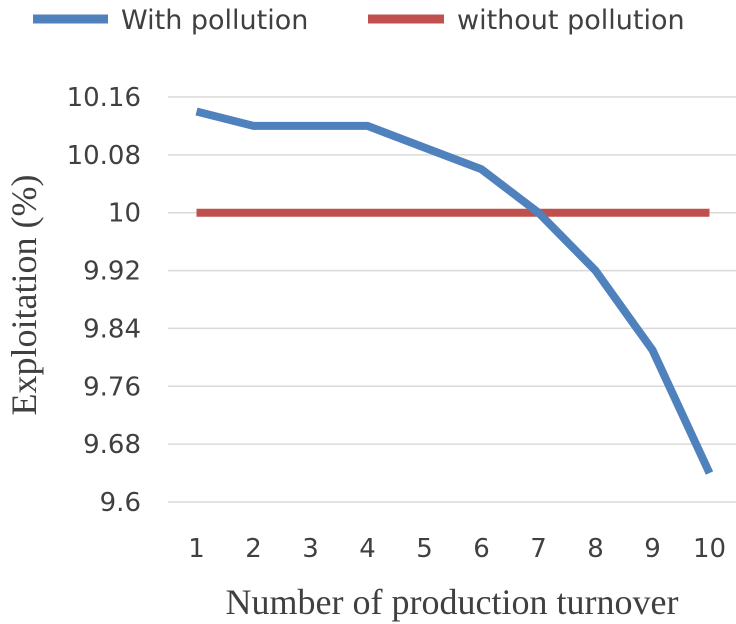  Describe the element at coordinates (310, 549) in the screenshot. I see `x-tick-label: 3` at that location.